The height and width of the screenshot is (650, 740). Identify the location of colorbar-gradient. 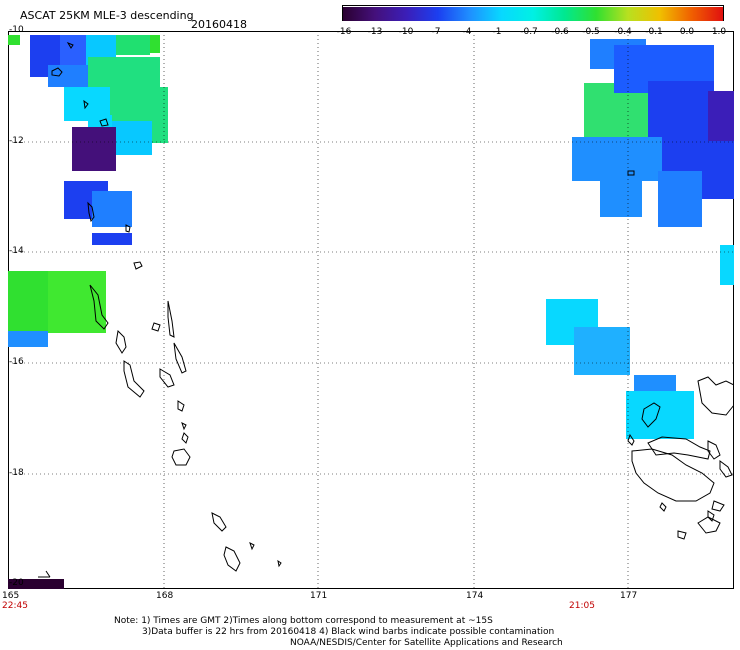
(533, 14).